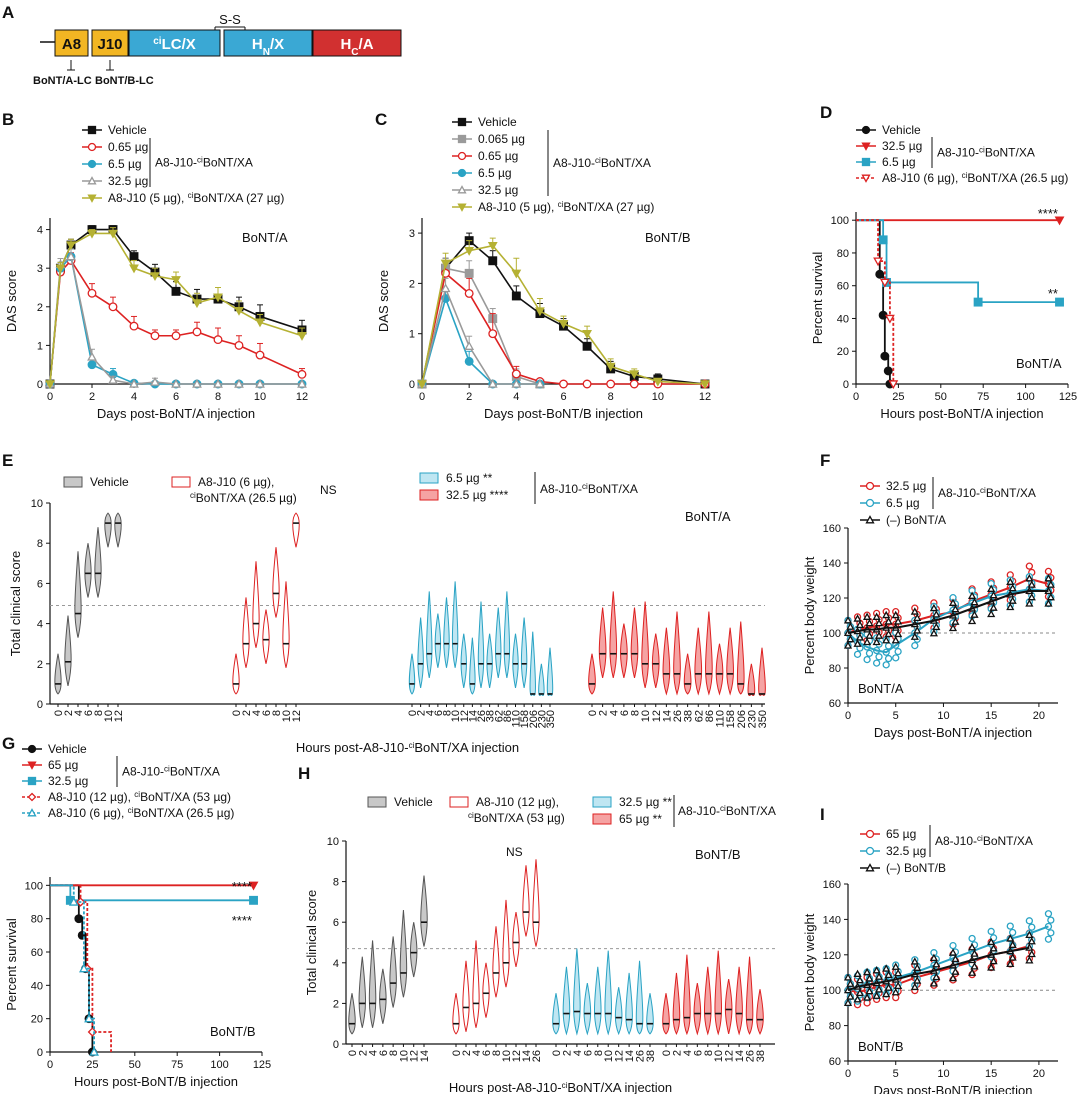  What do you see at coordinates (1048, 213) in the screenshot?
I see `significance-label: ****` at bounding box center [1048, 213].